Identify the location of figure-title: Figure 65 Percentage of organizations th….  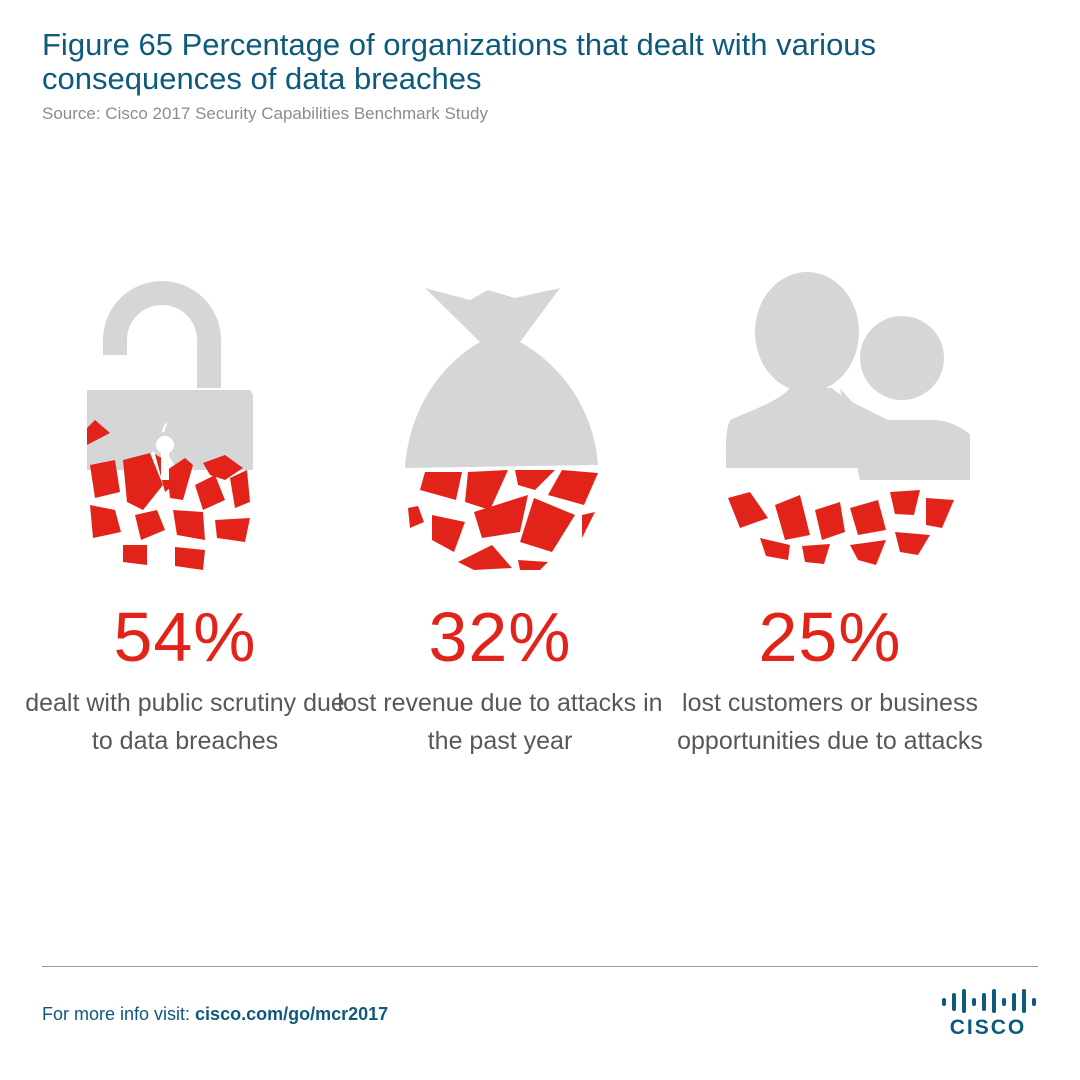
(459, 61).